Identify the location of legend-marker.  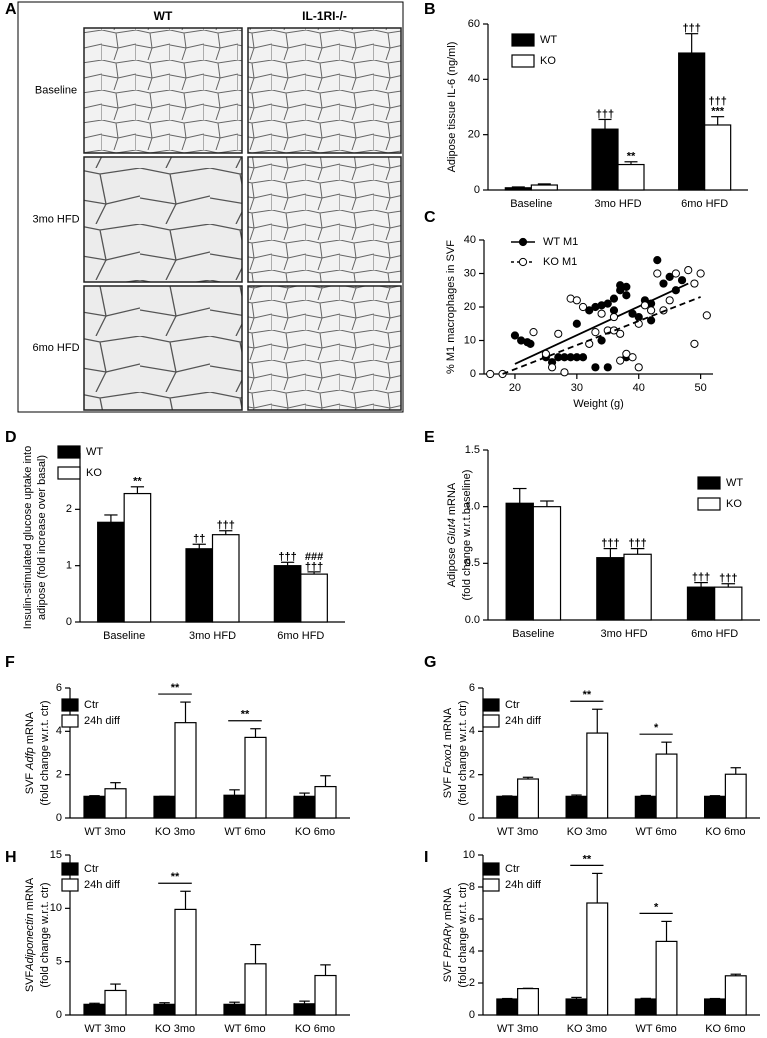
(523, 242).